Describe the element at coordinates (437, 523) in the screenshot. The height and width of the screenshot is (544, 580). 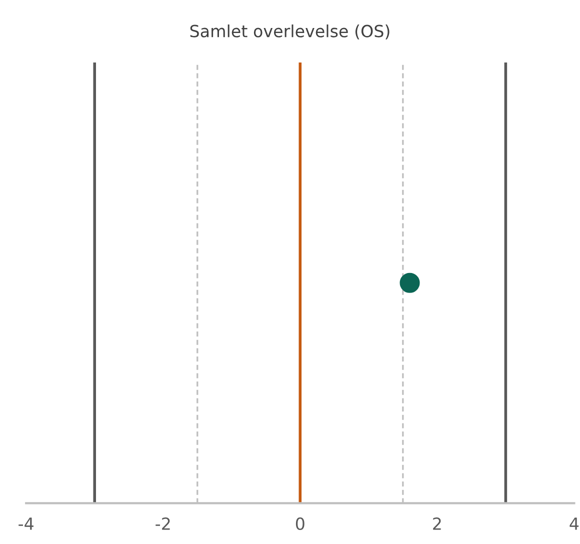
I see `x-tick-label: 2` at that location.